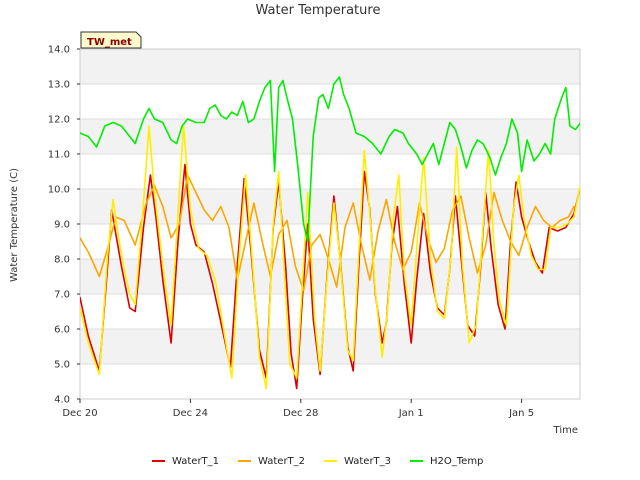  I want to click on x-axis-ticks: Dec 20 Dec 24 Dec 28 Jan 1 Jan 5, so click(298, 409).